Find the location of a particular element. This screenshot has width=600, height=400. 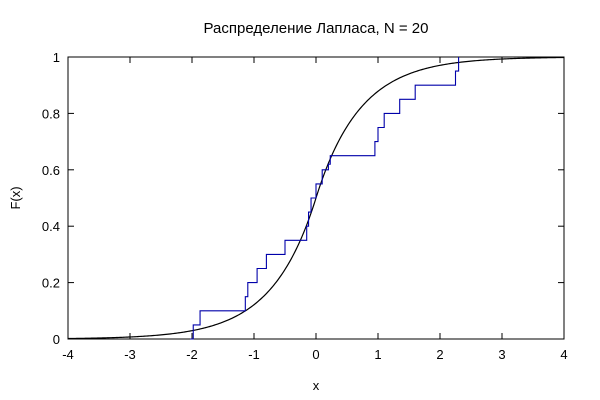

y-tick-label: 0 is located at coordinates (56, 339).